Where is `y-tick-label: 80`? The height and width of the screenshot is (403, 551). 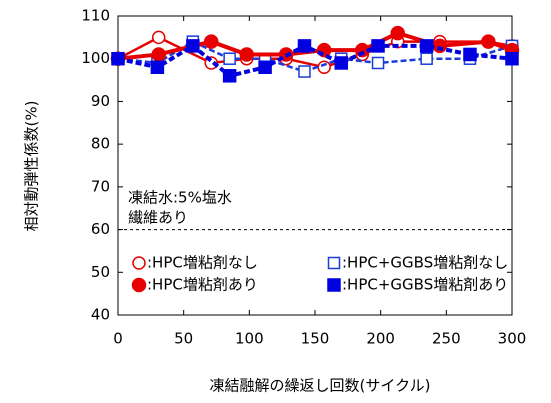
y-tick-label: 80 is located at coordinates (100, 144).